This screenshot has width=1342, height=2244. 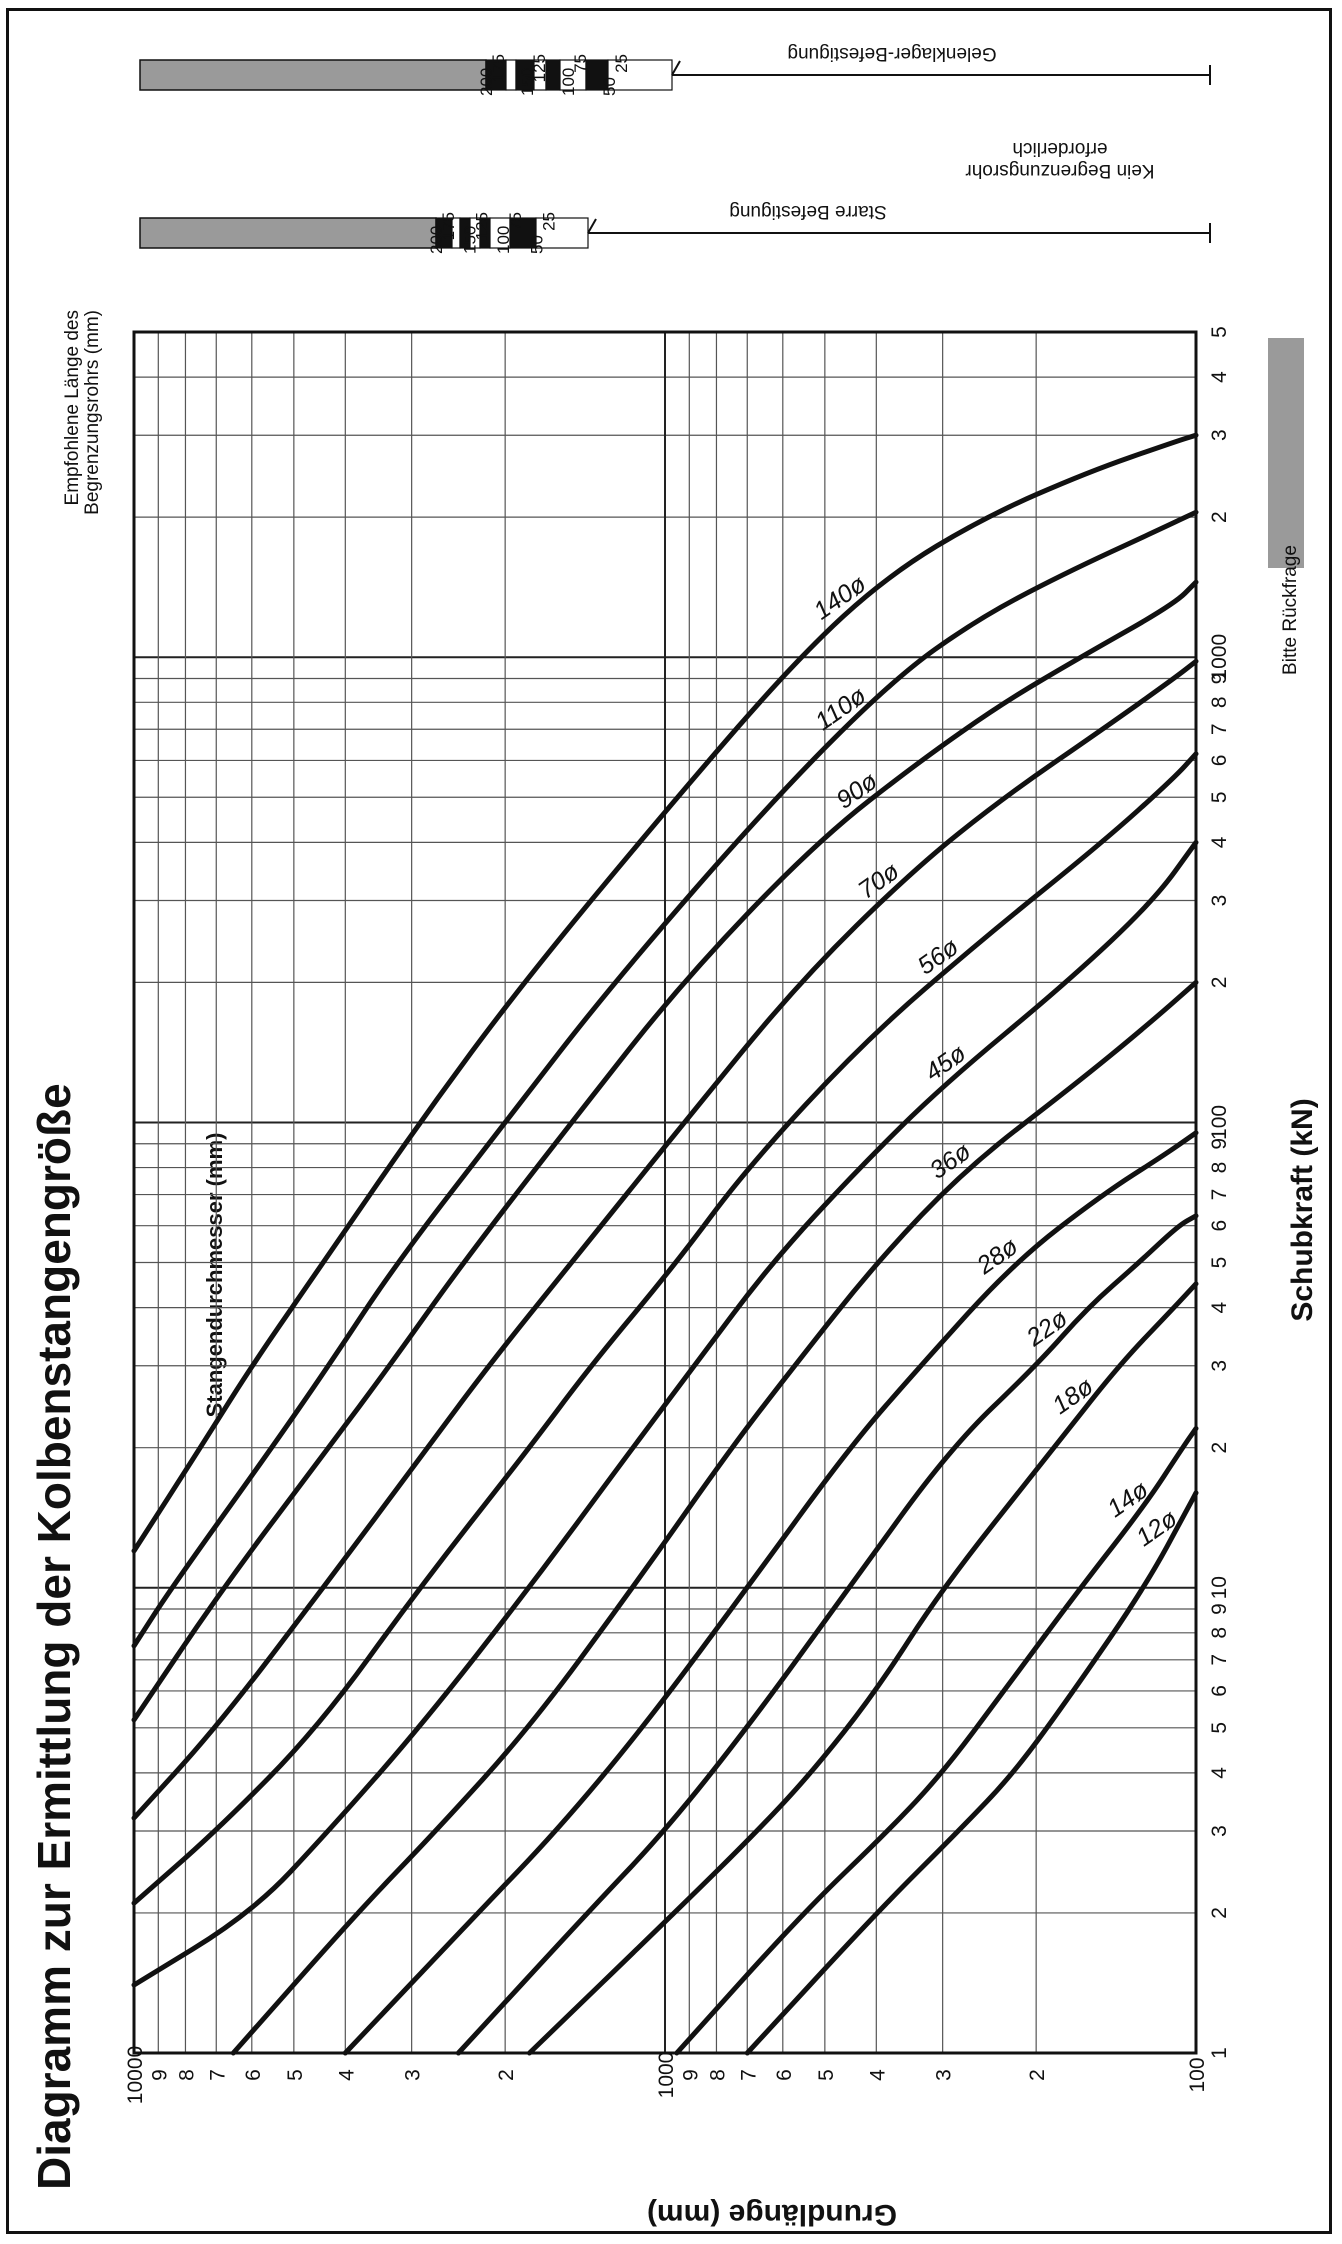 What do you see at coordinates (1290, 610) in the screenshot?
I see `legend-label: Bitte Rückfrage` at bounding box center [1290, 610].